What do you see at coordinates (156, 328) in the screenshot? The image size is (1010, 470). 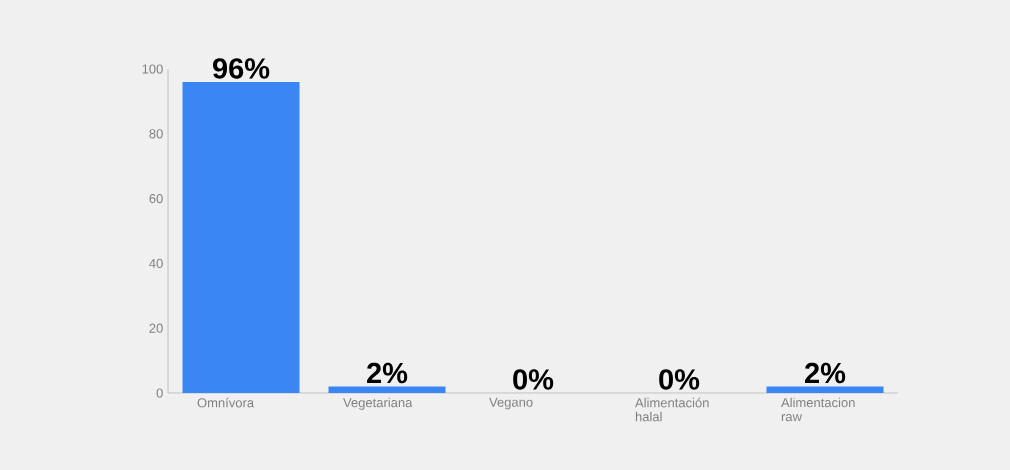 I see `y-tick-label: 20` at bounding box center [156, 328].